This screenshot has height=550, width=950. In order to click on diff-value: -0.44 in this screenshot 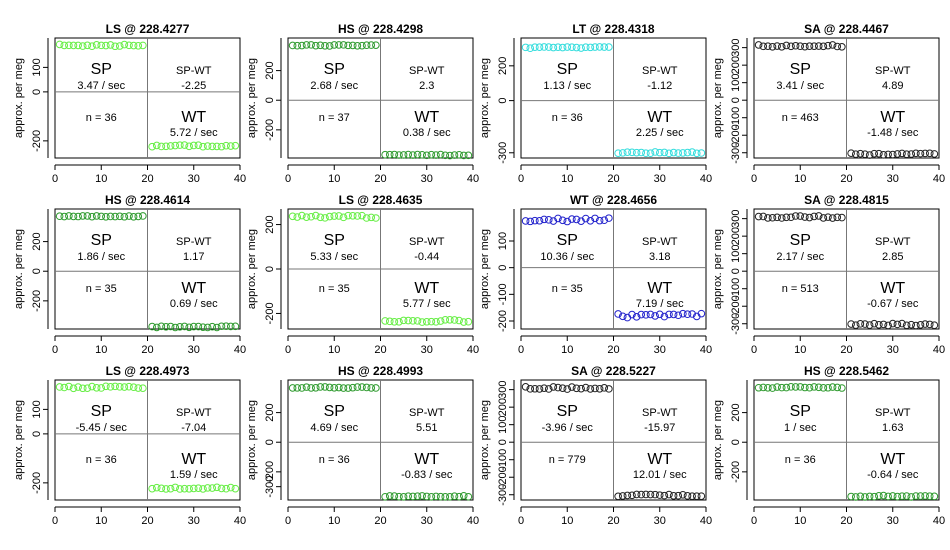, I will do `click(426, 257)`.